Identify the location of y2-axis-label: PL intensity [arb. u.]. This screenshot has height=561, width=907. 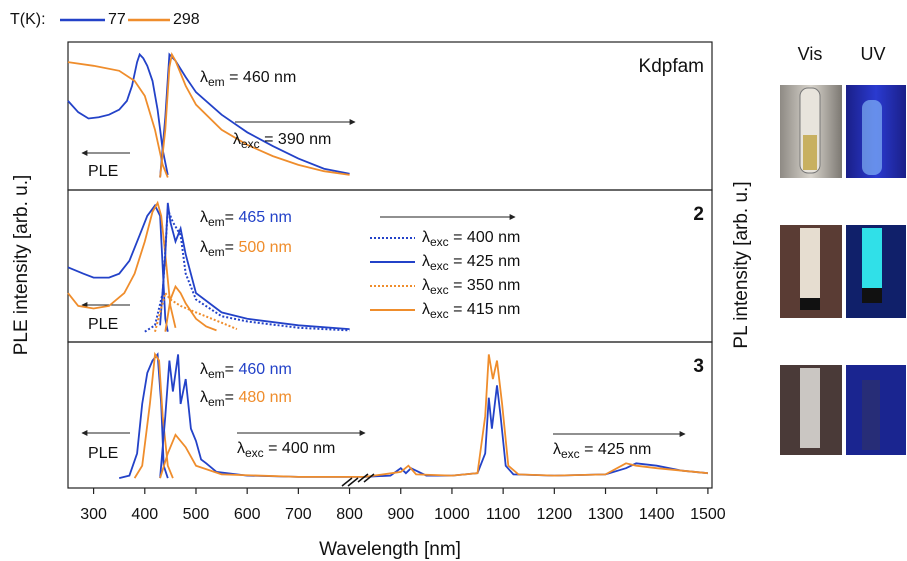
(741, 264).